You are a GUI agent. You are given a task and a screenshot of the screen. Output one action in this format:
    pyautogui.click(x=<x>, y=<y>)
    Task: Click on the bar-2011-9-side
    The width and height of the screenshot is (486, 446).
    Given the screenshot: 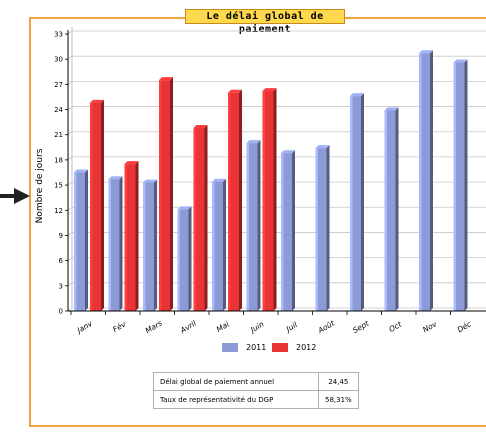 What is the action you would take?
    pyautogui.click(x=397, y=209)
    